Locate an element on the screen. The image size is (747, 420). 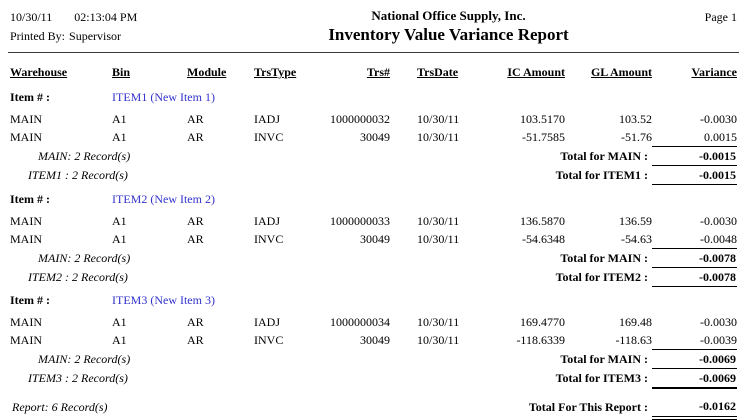
cell-trsnum: 1000000032 is located at coordinates (360, 119).